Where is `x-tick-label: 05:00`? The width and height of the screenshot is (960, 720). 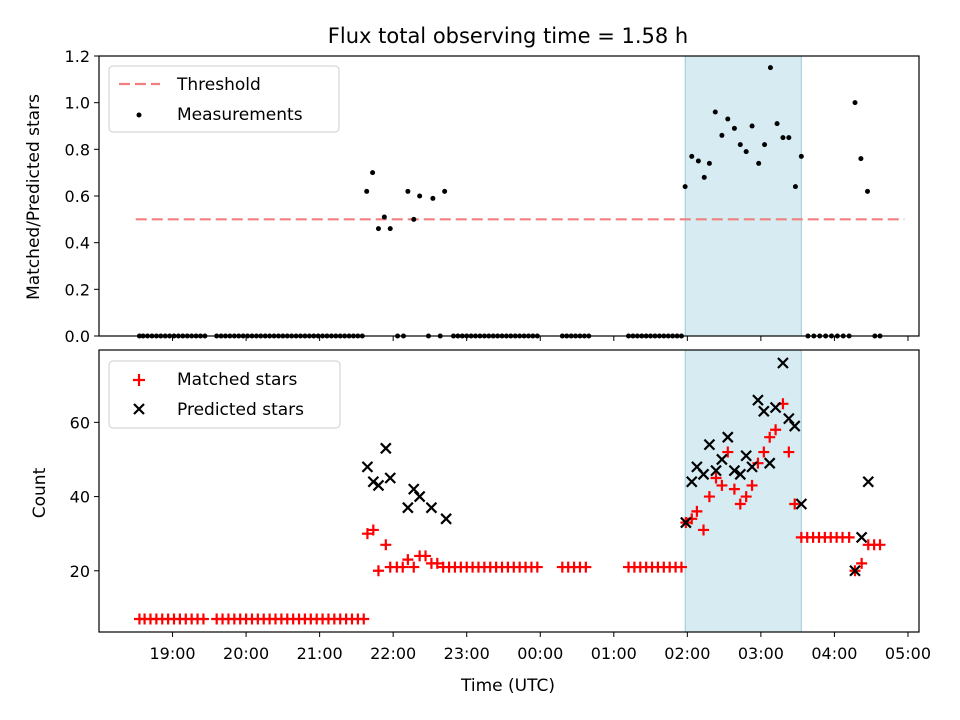
x-tick-label: 05:00 is located at coordinates (908, 653).